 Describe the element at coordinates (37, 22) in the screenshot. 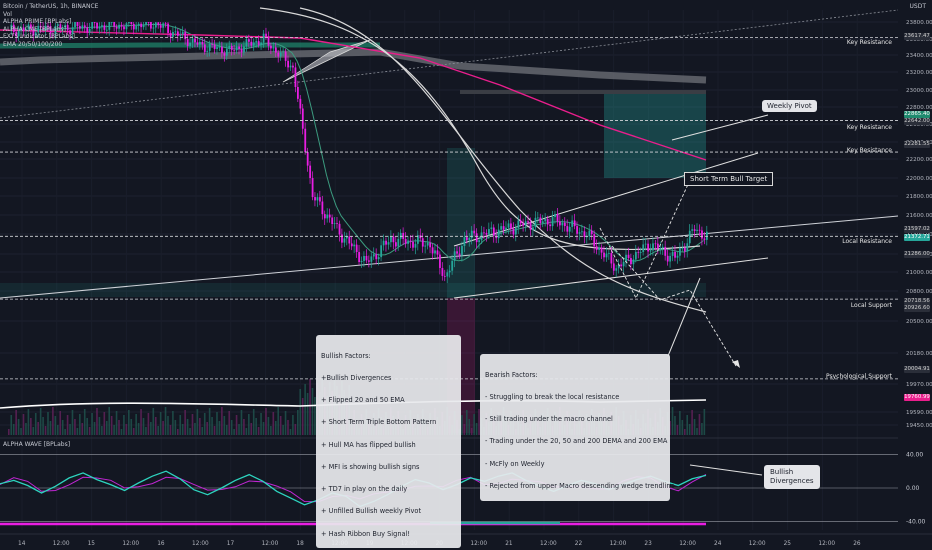

I see `legend-item: ALPHA PRIME [BPLabs]` at that location.